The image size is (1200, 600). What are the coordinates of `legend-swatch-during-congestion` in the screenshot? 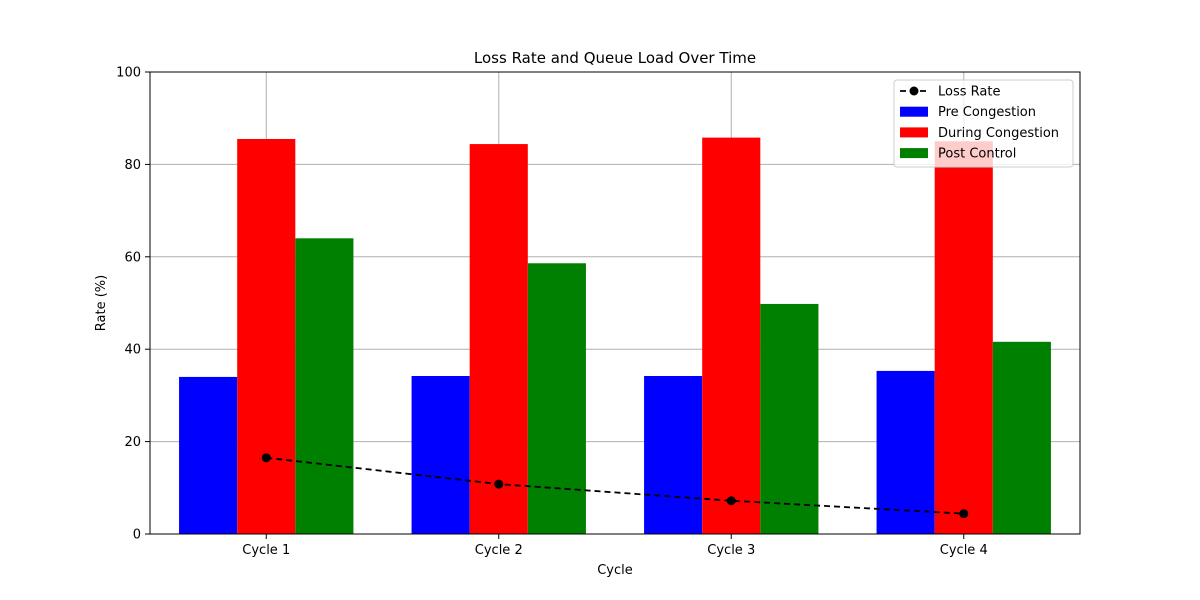 It's located at (914, 132).